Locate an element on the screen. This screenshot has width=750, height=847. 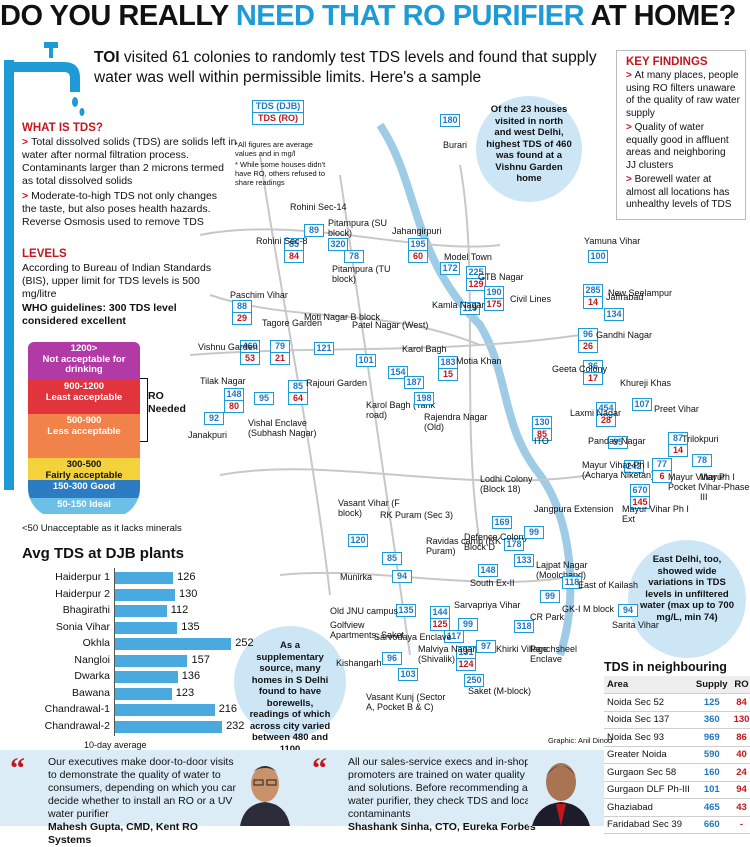
map-location-label: Khirki Village is located at coordinates (522, 649).